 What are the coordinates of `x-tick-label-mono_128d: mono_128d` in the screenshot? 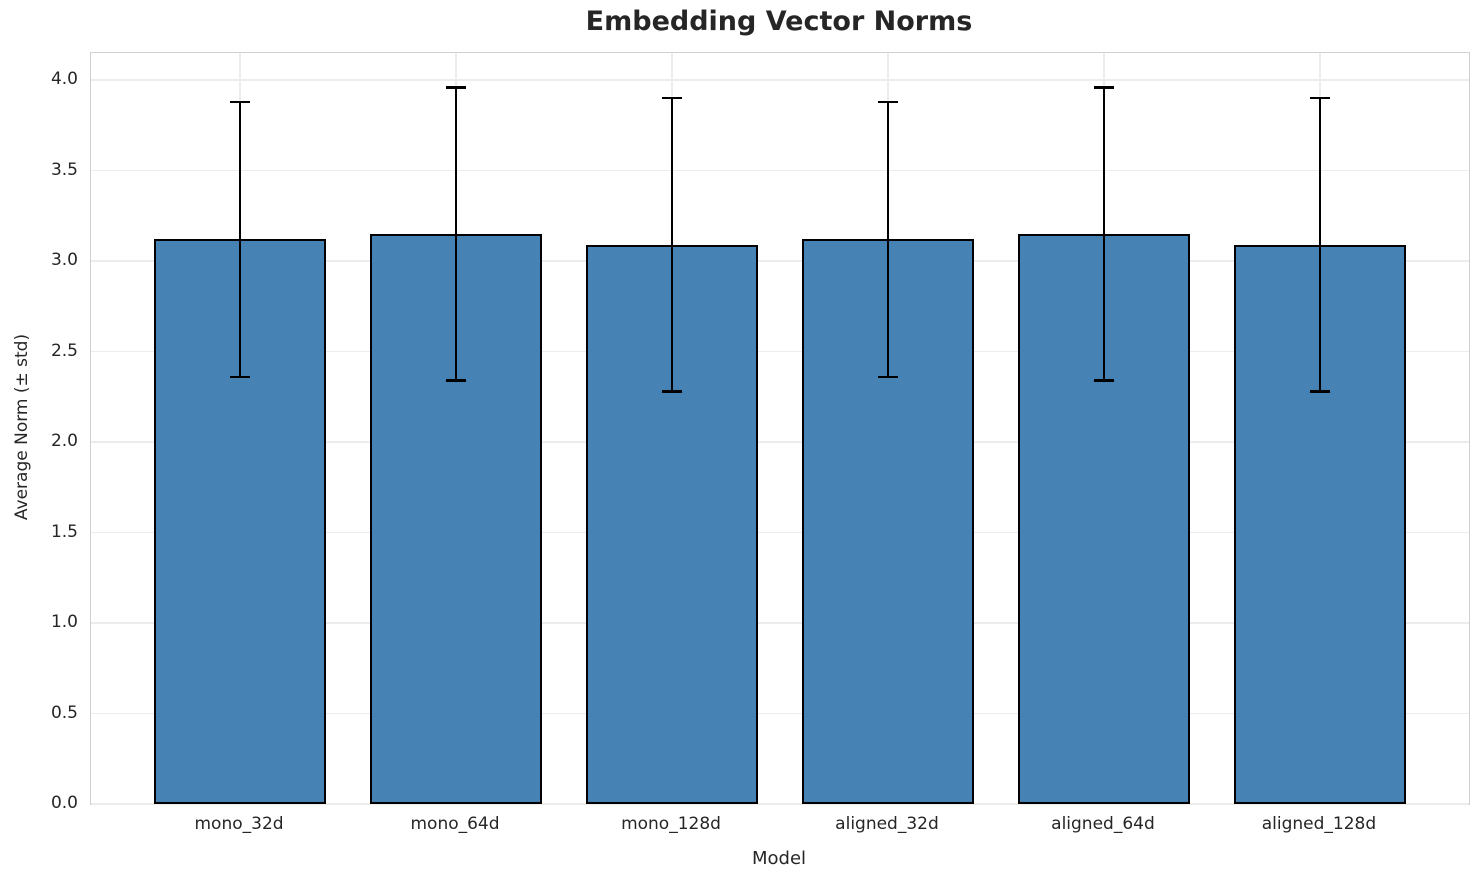 It's located at (671, 824).